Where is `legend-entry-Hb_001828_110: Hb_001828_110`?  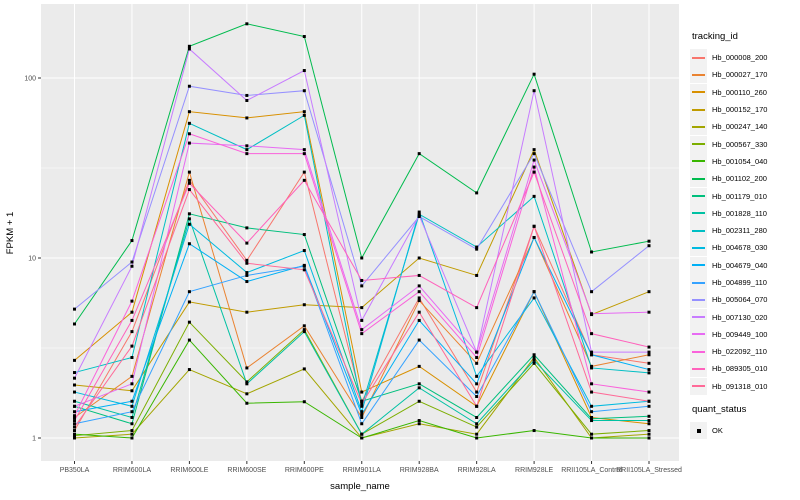
legend-entry-Hb_001828_110: Hb_001828_110 is located at coordinates (744, 213).